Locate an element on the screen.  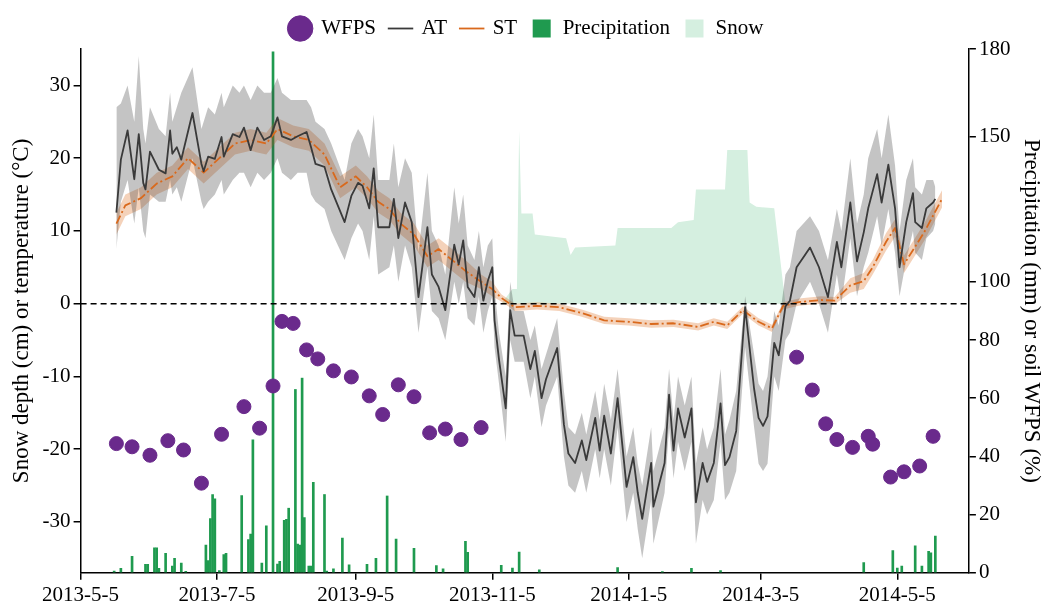
x-tick-label: 2013-9-5 is located at coordinates (356, 593).